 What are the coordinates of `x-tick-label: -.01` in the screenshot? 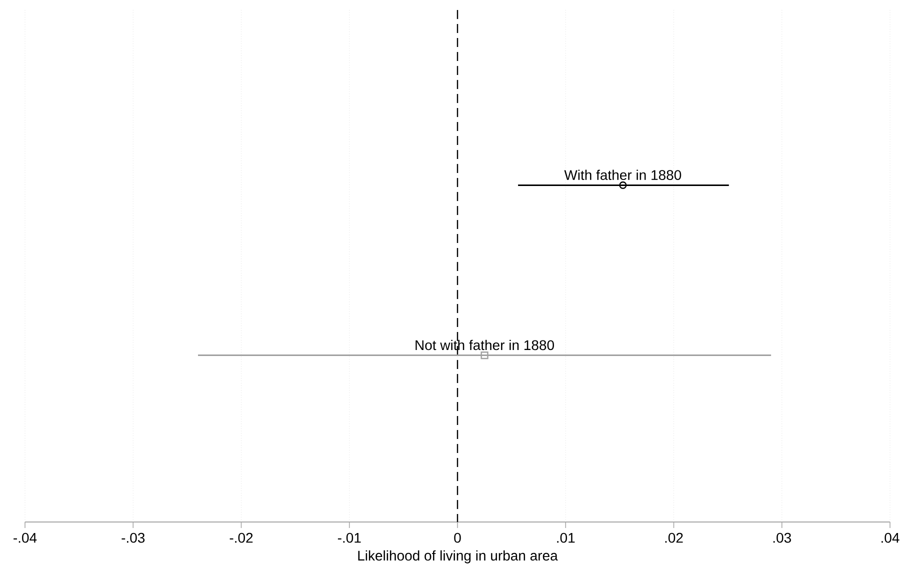 It's located at (349, 537).